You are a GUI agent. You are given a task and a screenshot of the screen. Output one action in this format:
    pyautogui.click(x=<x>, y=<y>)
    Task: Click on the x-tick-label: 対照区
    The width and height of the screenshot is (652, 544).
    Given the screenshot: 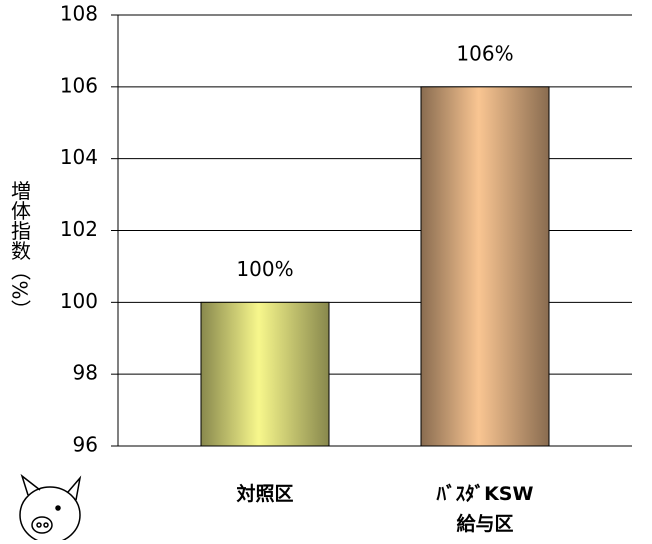 What is the action you would take?
    pyautogui.click(x=264, y=493)
    